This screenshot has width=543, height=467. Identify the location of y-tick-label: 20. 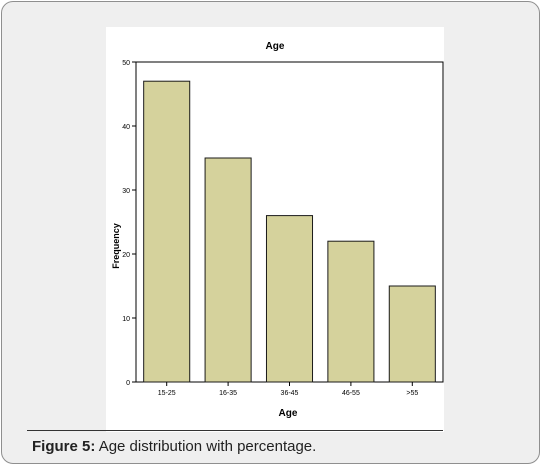
(126, 255).